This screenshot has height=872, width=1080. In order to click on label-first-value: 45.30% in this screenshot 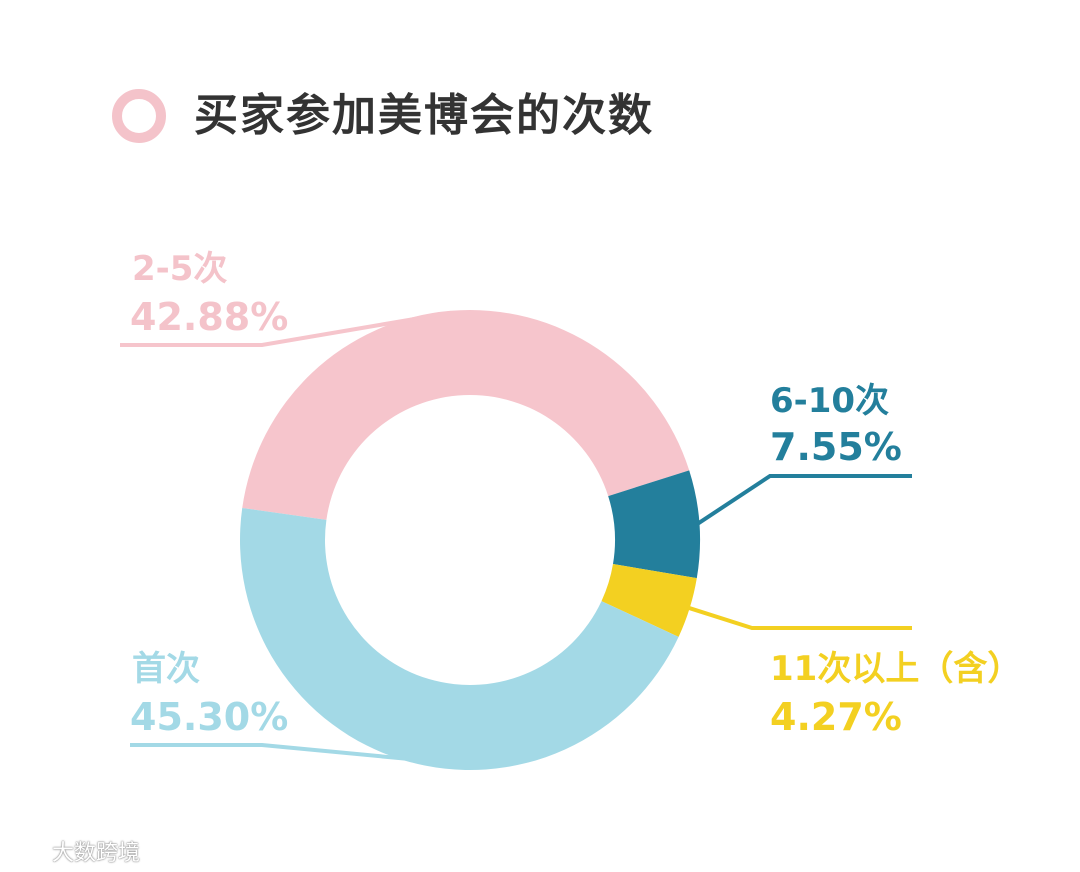, I will do `click(209, 717)`.